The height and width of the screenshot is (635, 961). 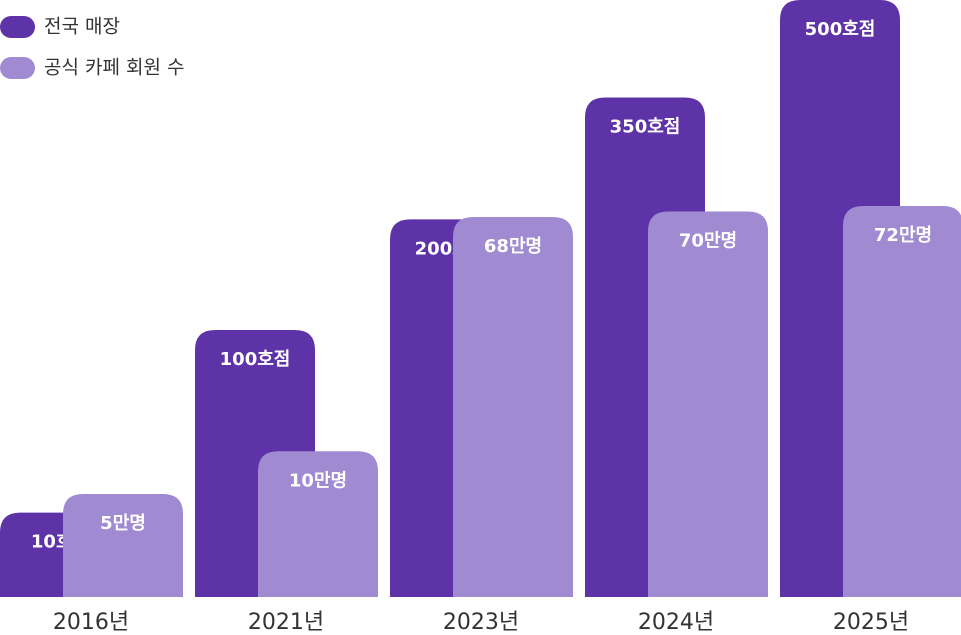 What do you see at coordinates (708, 240) in the screenshot?
I see `bar-label: 70만명` at bounding box center [708, 240].